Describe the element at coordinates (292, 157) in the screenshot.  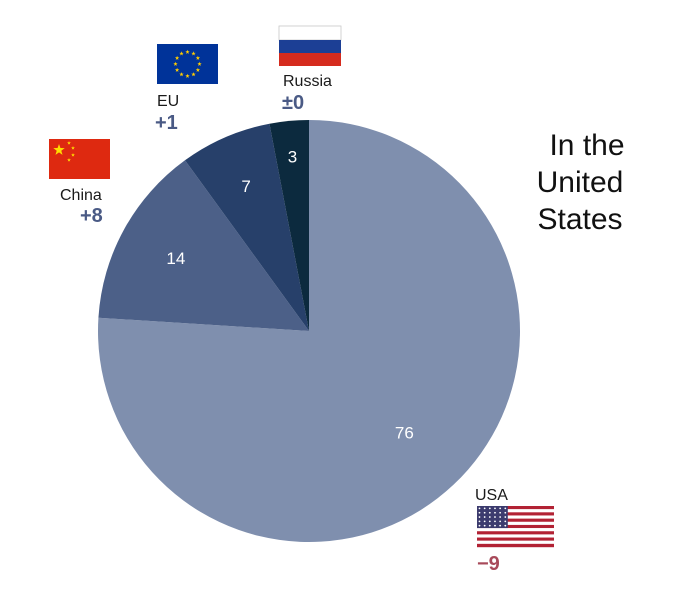
I see `slice-value-russia: 3` at that location.